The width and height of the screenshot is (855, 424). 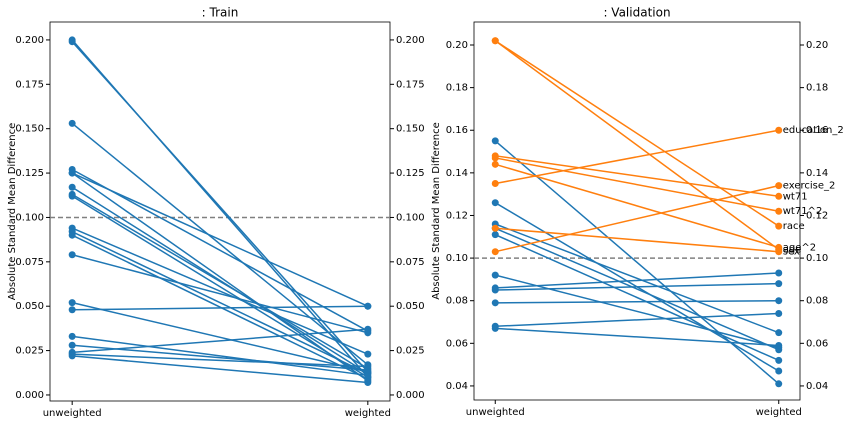 What do you see at coordinates (794, 226) in the screenshot?
I see `series-label: race` at bounding box center [794, 226].